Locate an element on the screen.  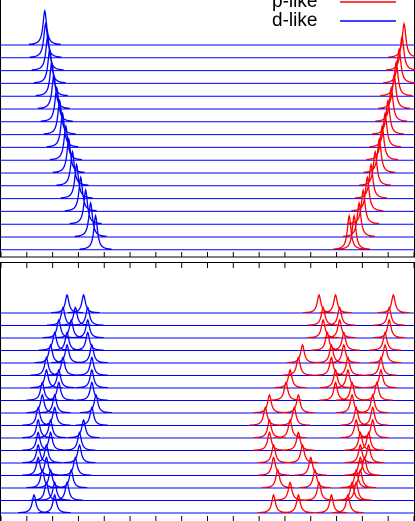
legend-label: d-like is located at coordinates (294, 20).